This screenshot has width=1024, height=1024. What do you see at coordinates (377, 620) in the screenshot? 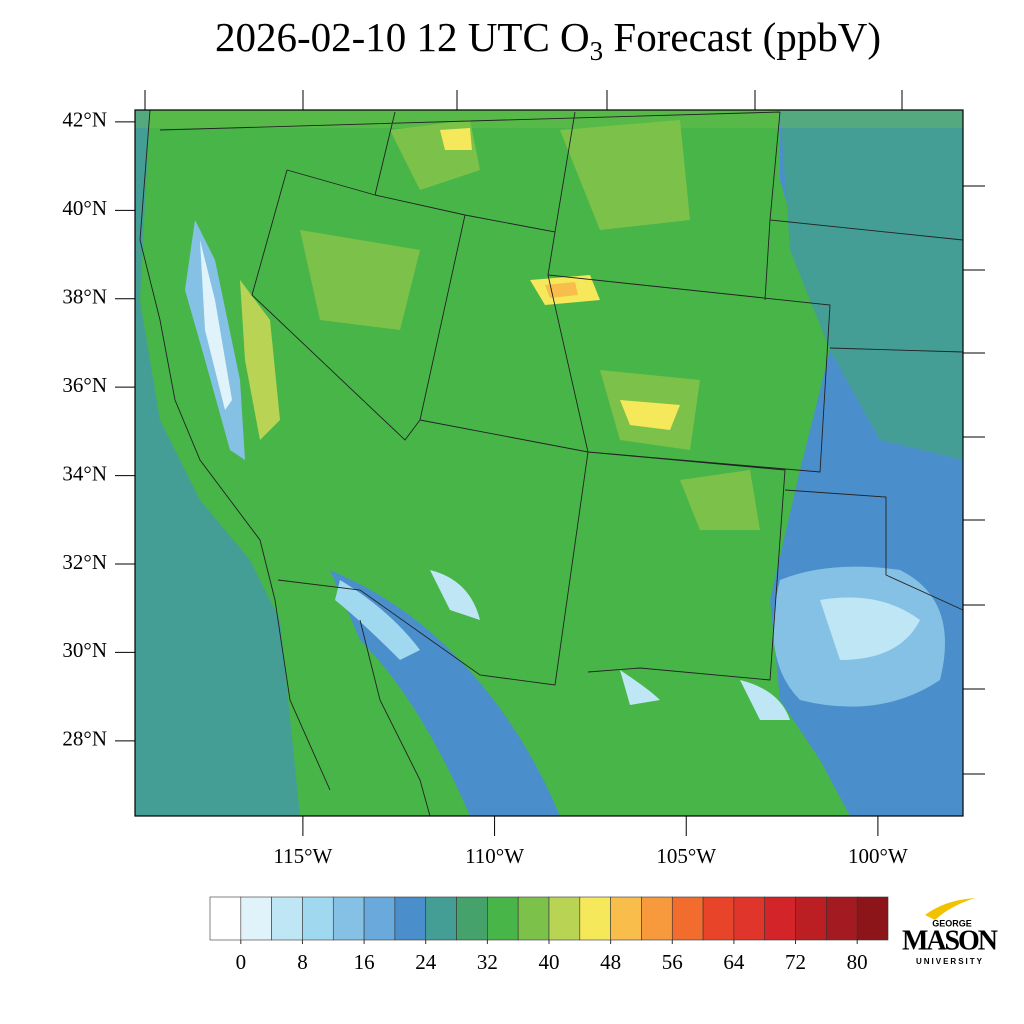
I see `sonora-lower` at bounding box center [377, 620].